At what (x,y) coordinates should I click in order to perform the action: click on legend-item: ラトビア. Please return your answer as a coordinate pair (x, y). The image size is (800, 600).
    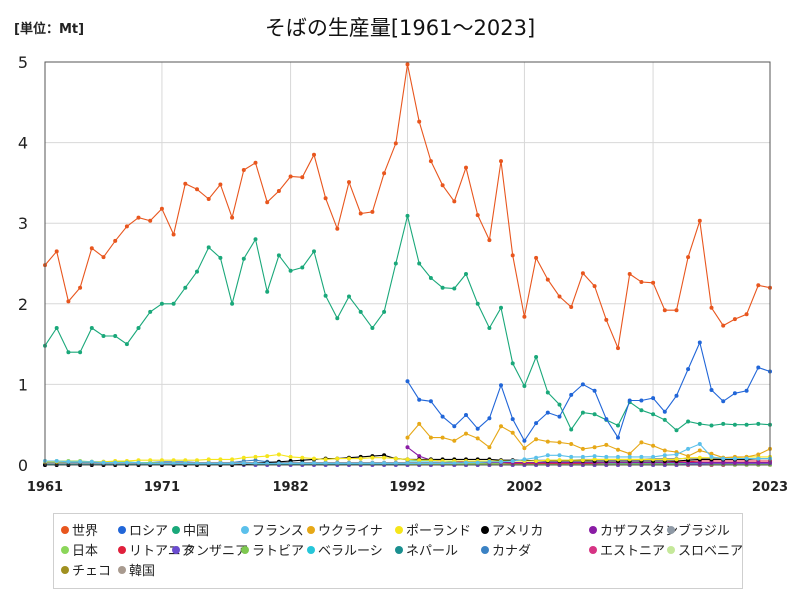
    Looking at the image, I should click on (272, 549).